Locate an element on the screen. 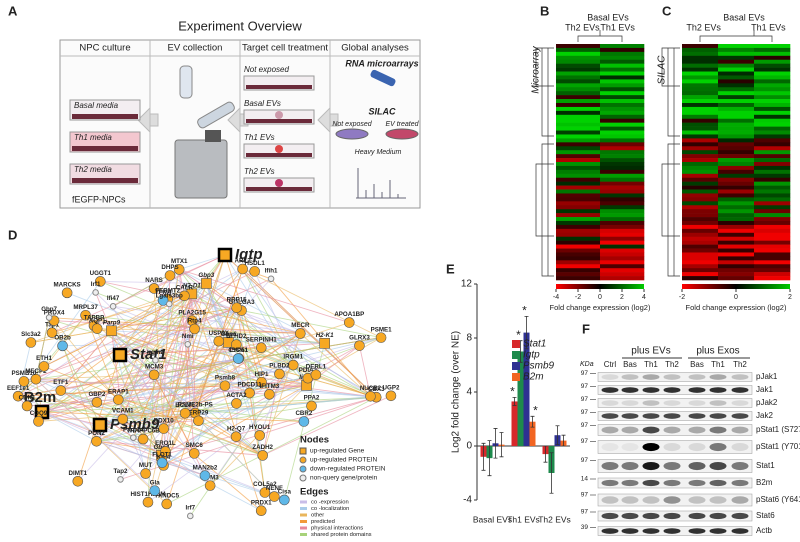 The image size is (800, 542). node-label: GLRX3 is located at coordinates (359, 337).